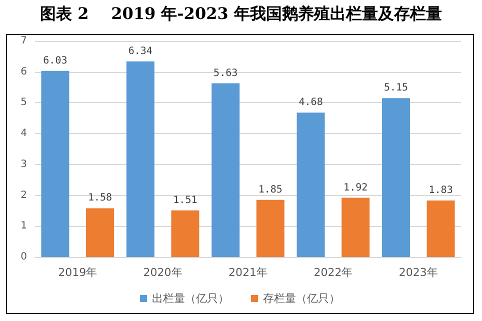 This screenshot has height=321, width=482. I want to click on data-label: 1.51, so click(185, 200).